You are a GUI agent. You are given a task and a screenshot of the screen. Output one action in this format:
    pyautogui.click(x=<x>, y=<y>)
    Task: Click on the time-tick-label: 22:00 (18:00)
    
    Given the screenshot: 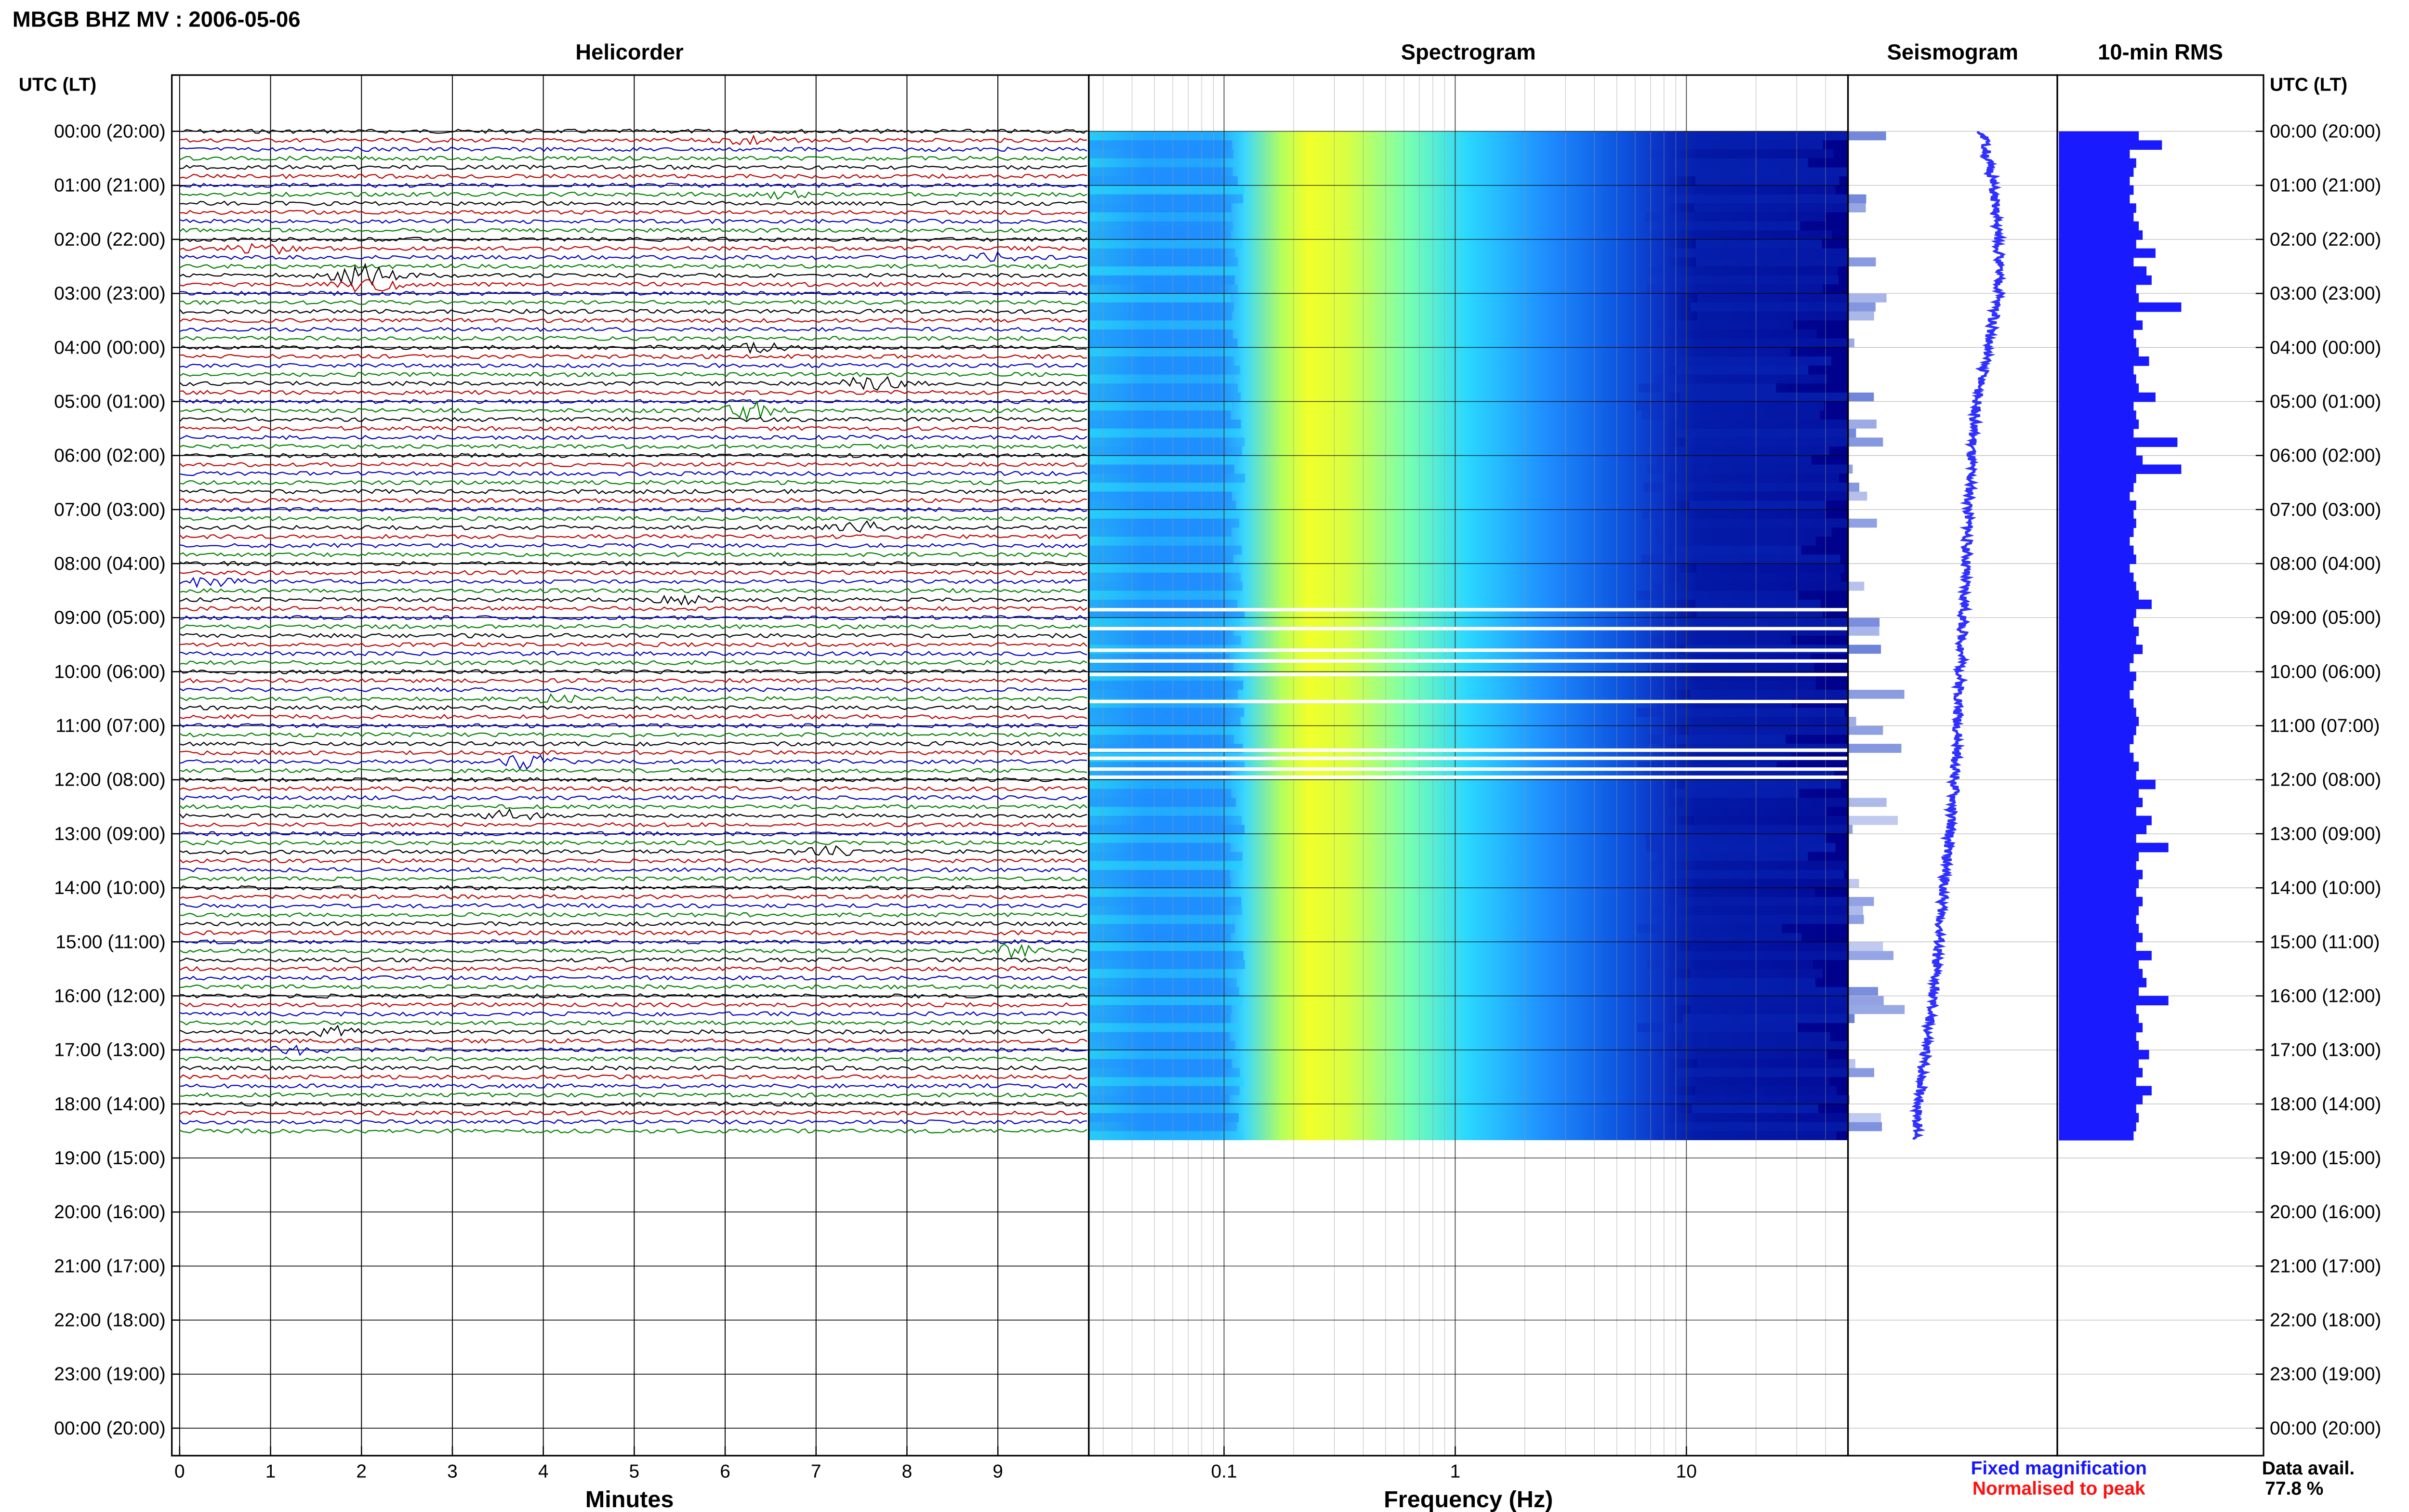 What is the action you would take?
    pyautogui.click(x=2325, y=1320)
    